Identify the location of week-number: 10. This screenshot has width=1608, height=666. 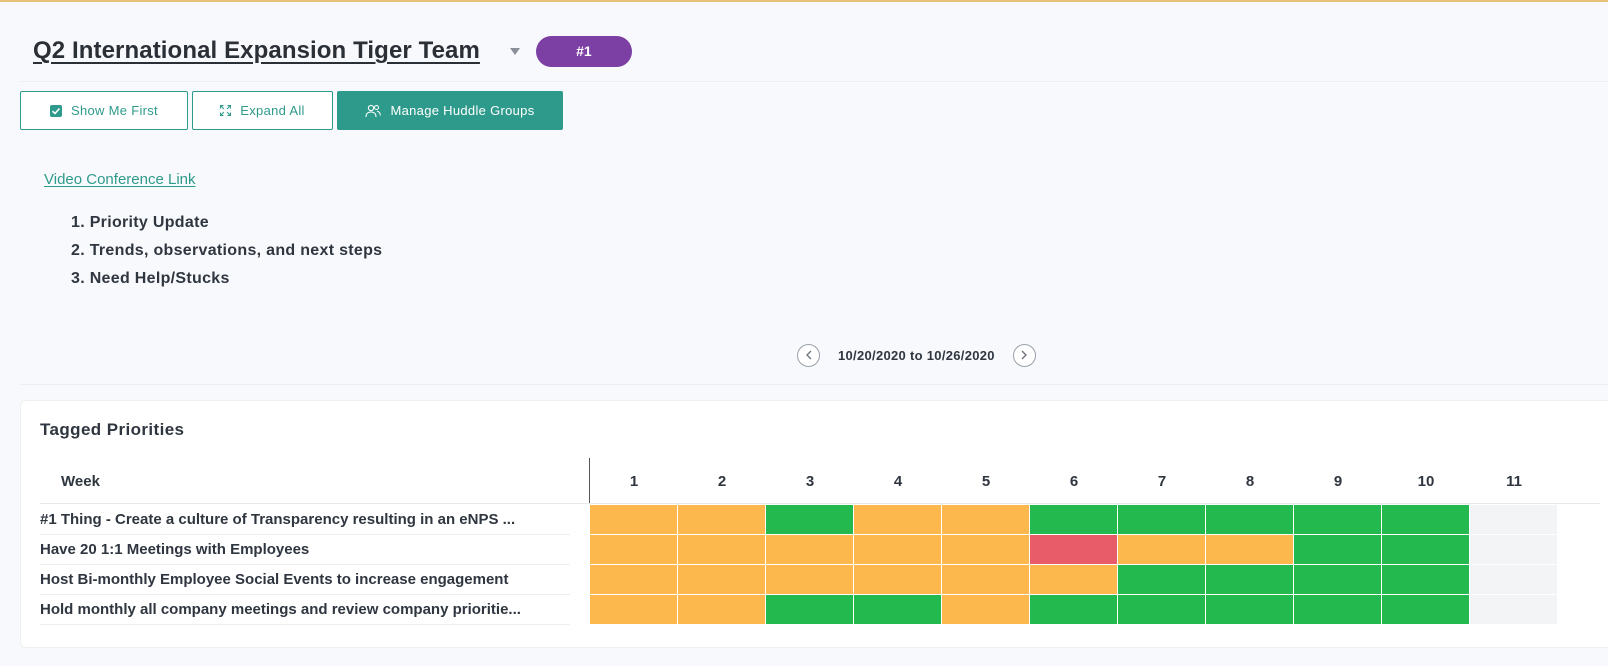
(1426, 481).